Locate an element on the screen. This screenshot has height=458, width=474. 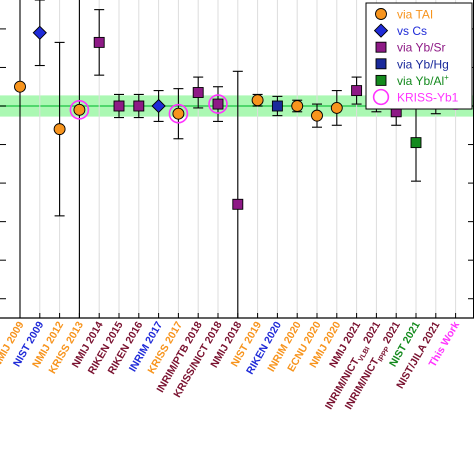
legend-label: via Yb/Al+ is located at coordinates (423, 80).